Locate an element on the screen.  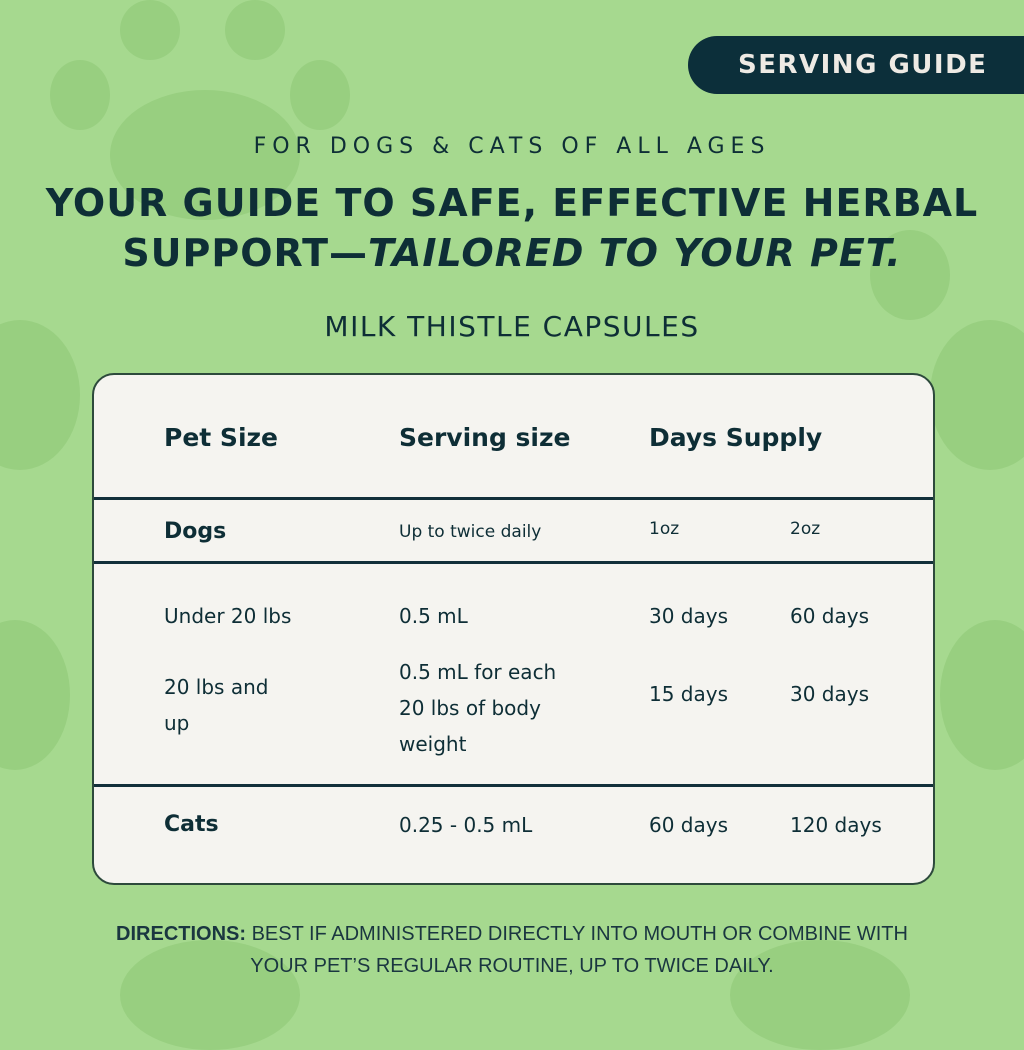
header-days-supply: Days Supply is located at coordinates (736, 437).